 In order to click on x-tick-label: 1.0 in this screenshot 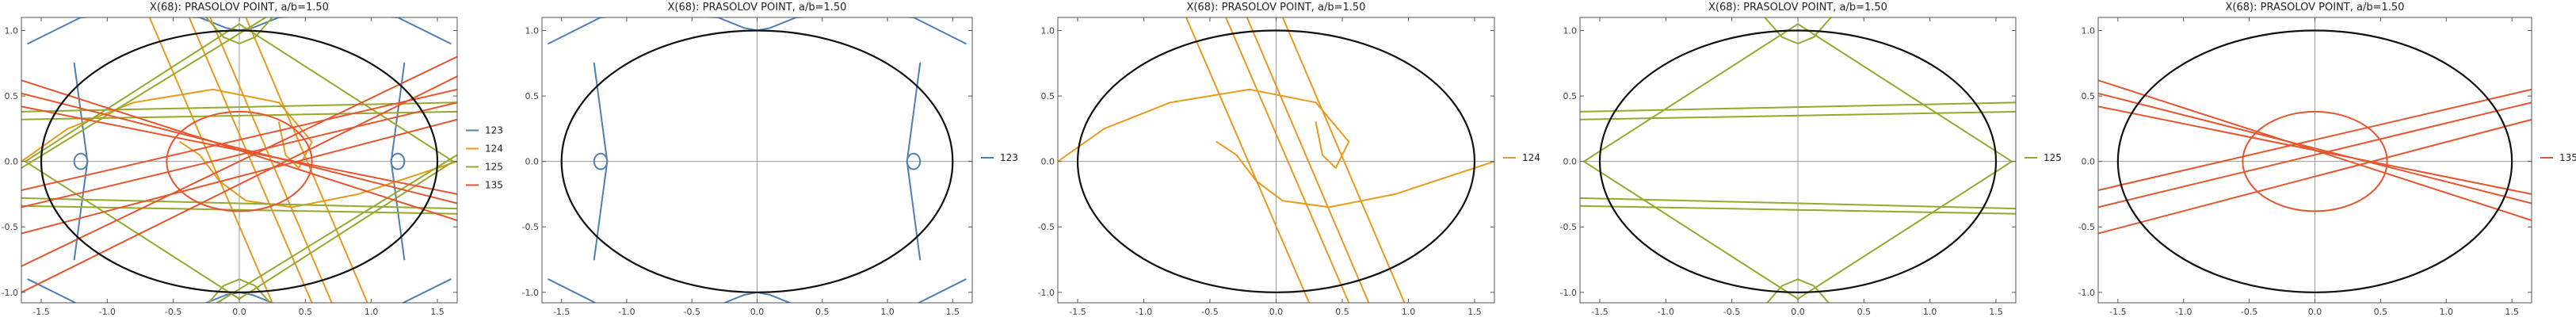, I will do `click(371, 312)`.